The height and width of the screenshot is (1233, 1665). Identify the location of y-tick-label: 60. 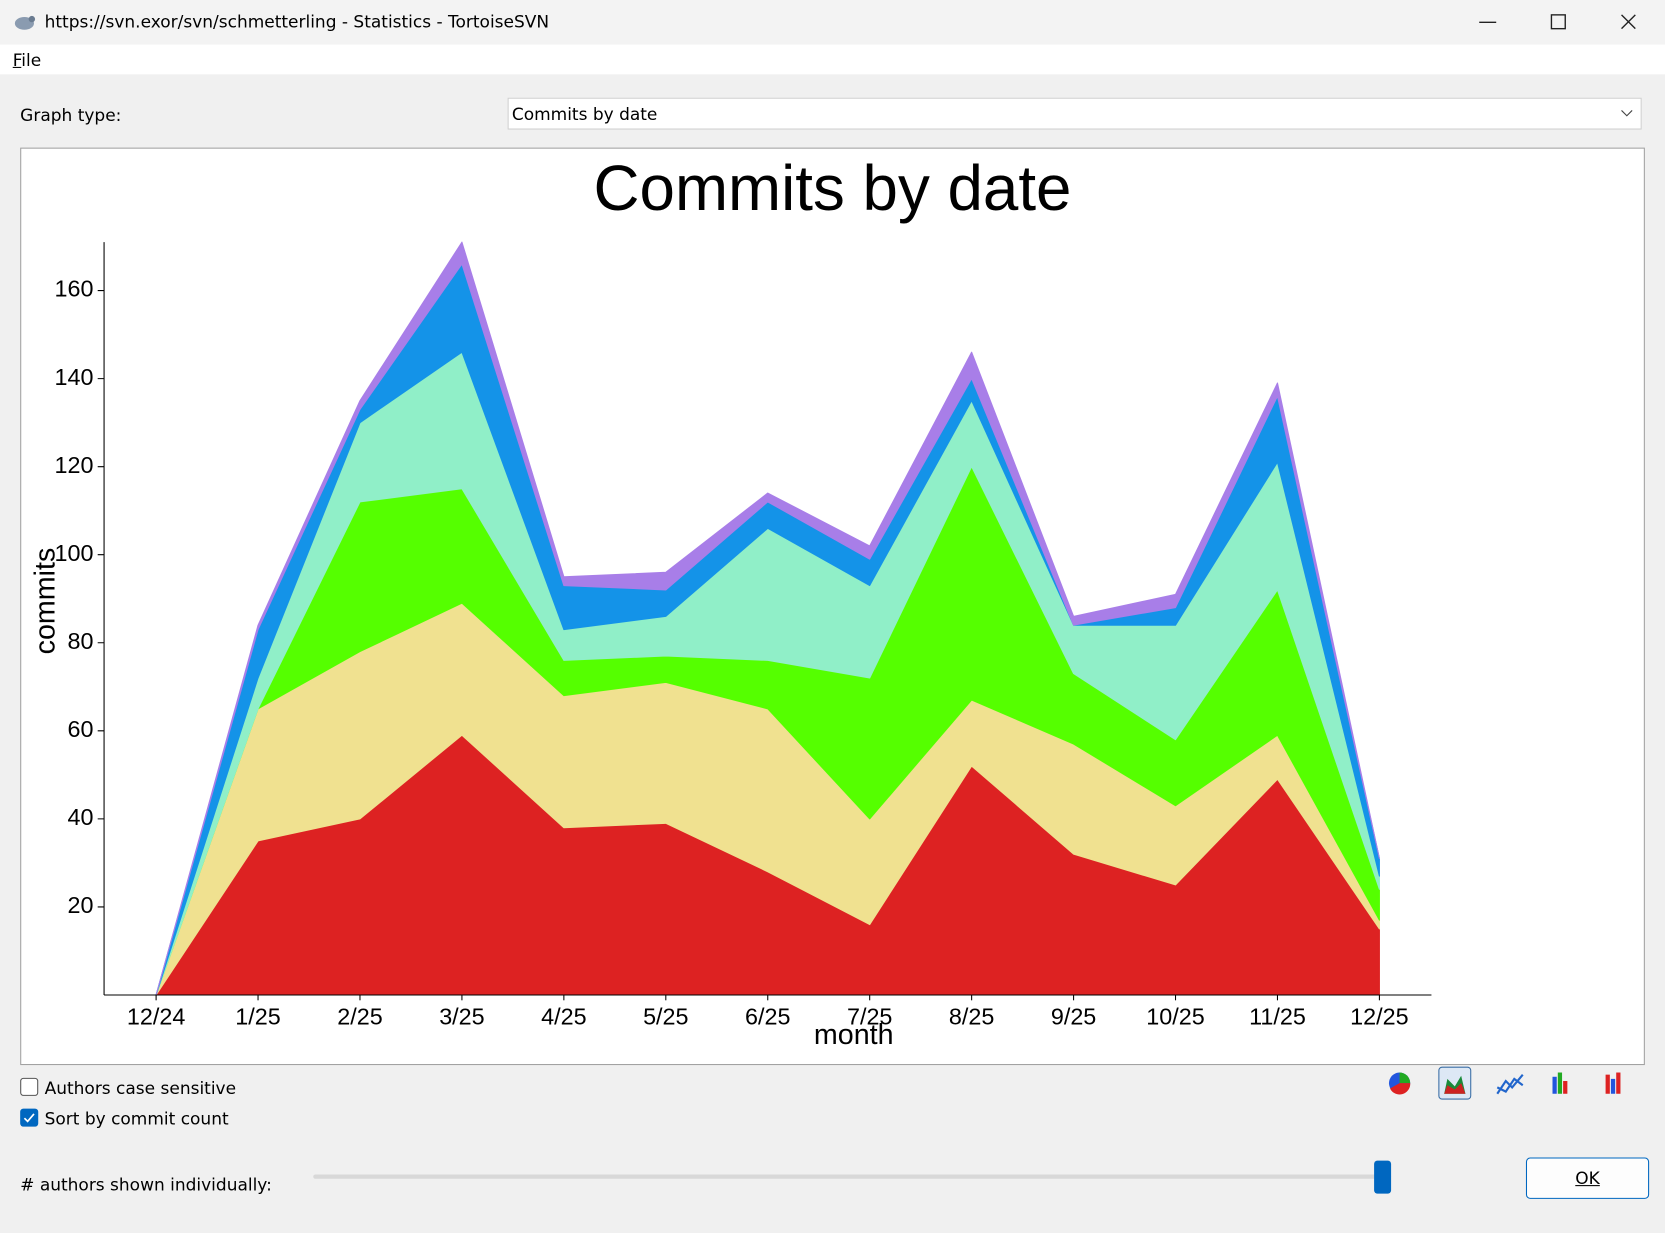
(80, 729).